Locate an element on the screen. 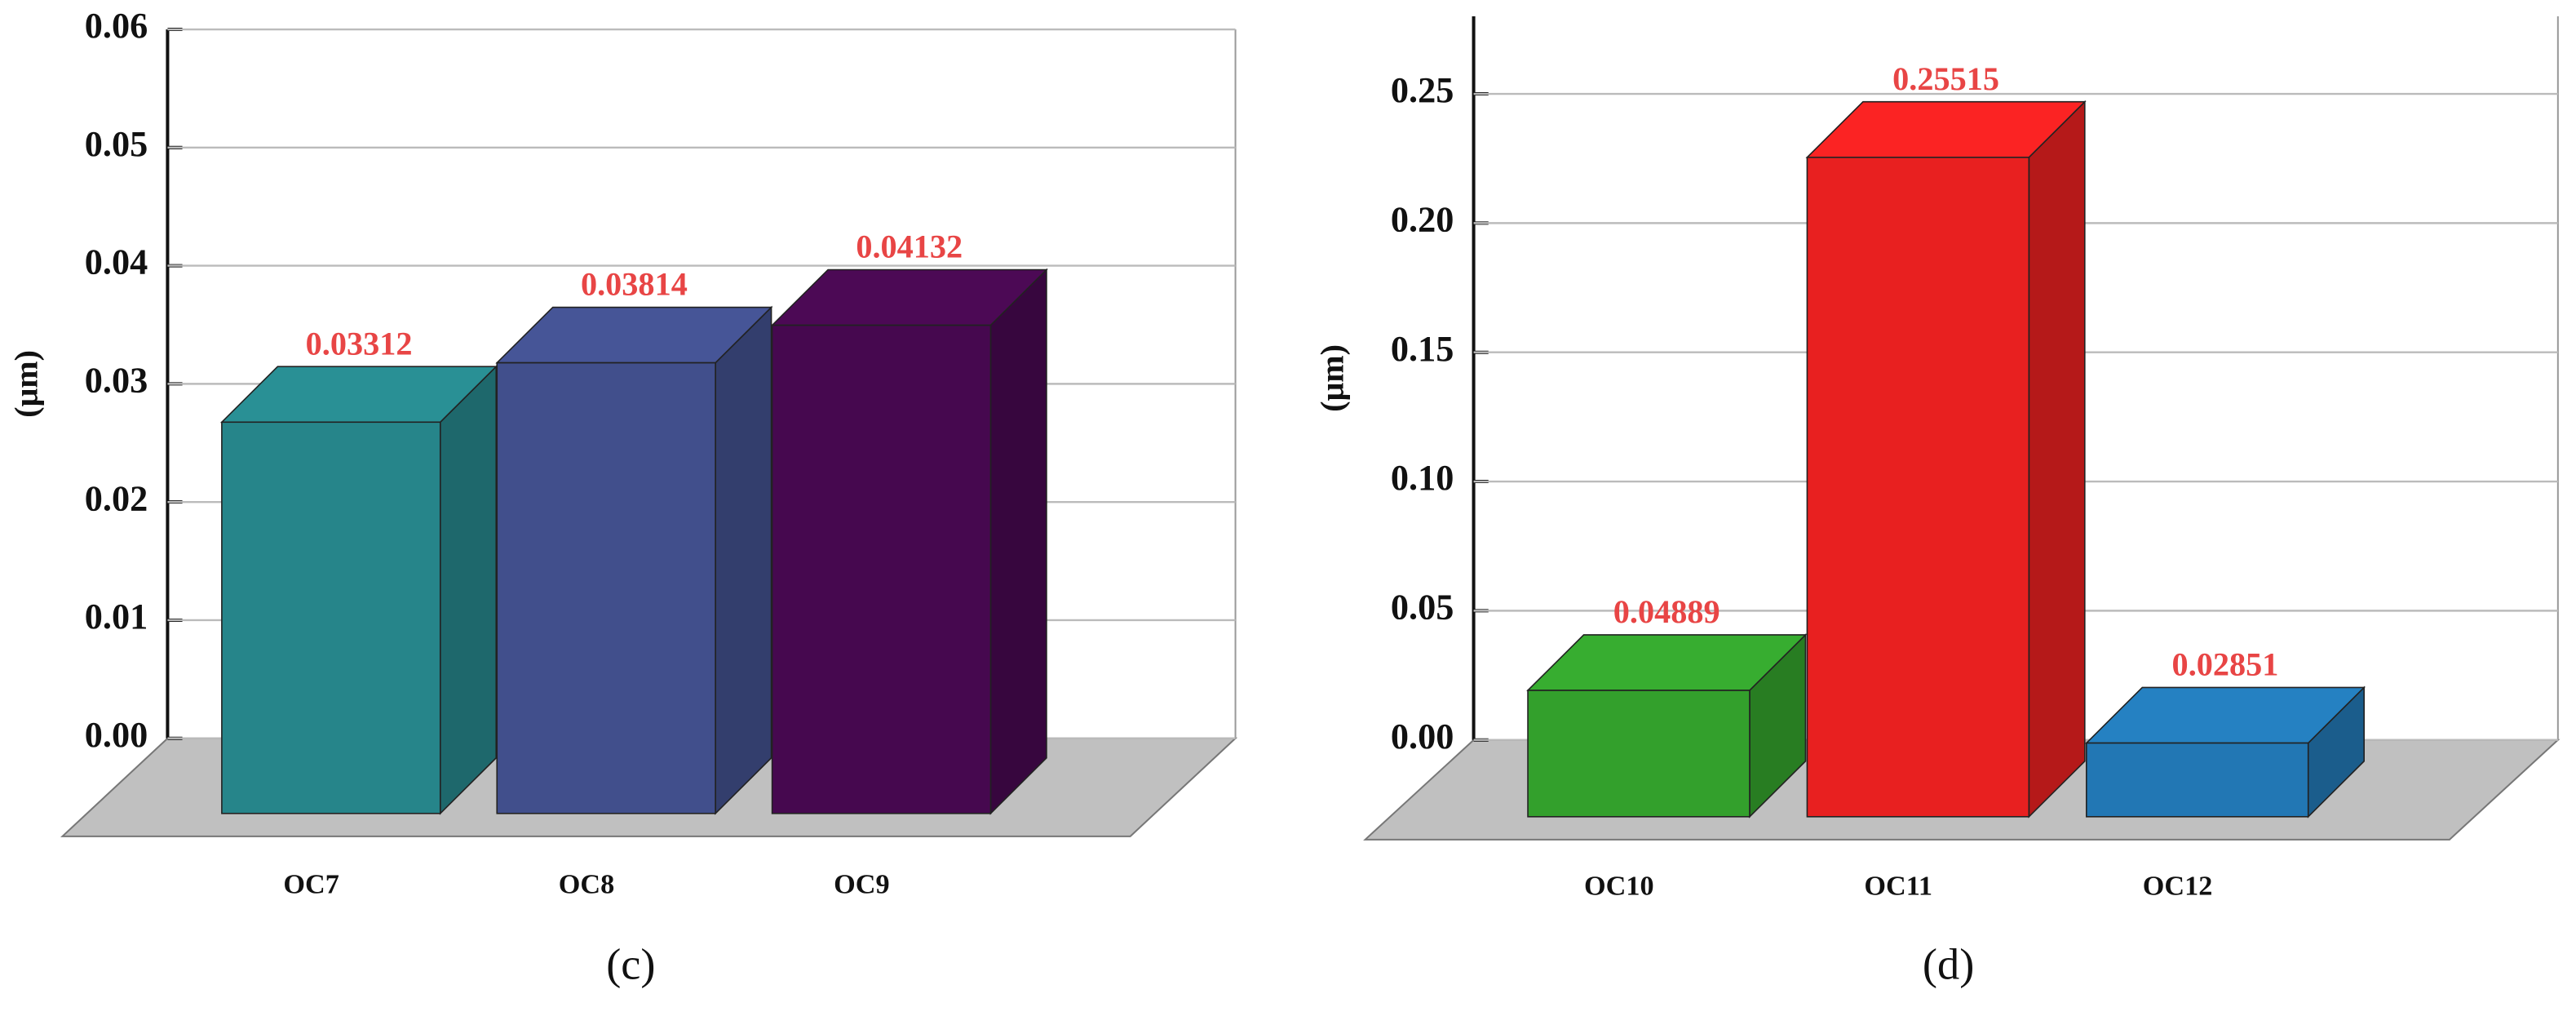 This screenshot has width=2576, height=1016. x-tick-label: OC9 is located at coordinates (861, 885).